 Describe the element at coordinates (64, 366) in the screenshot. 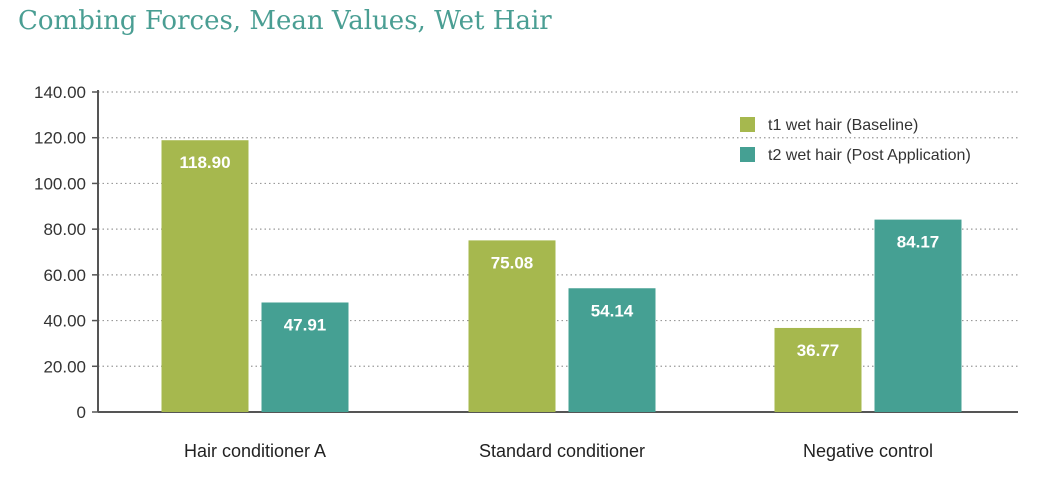

I see `y-tick-label: 20.00` at that location.